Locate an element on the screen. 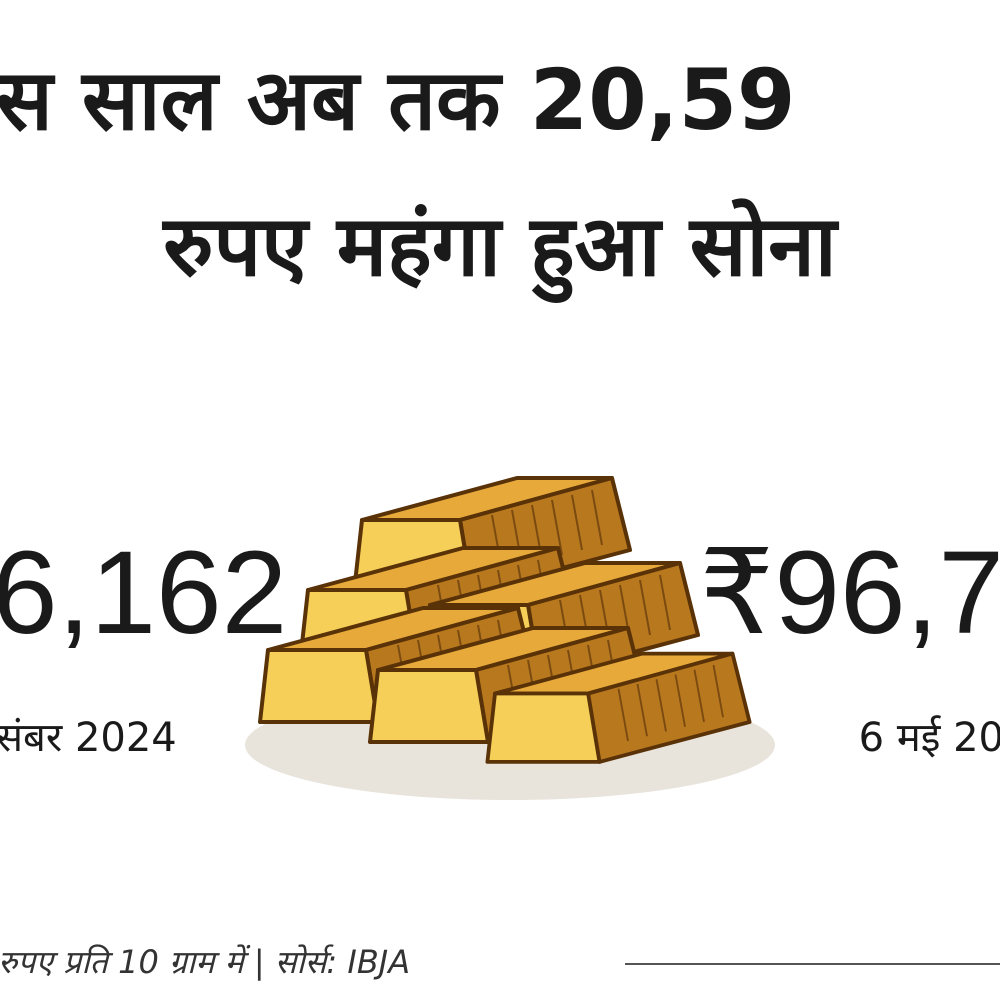  end-date: 6 मई 20 is located at coordinates (929, 738).